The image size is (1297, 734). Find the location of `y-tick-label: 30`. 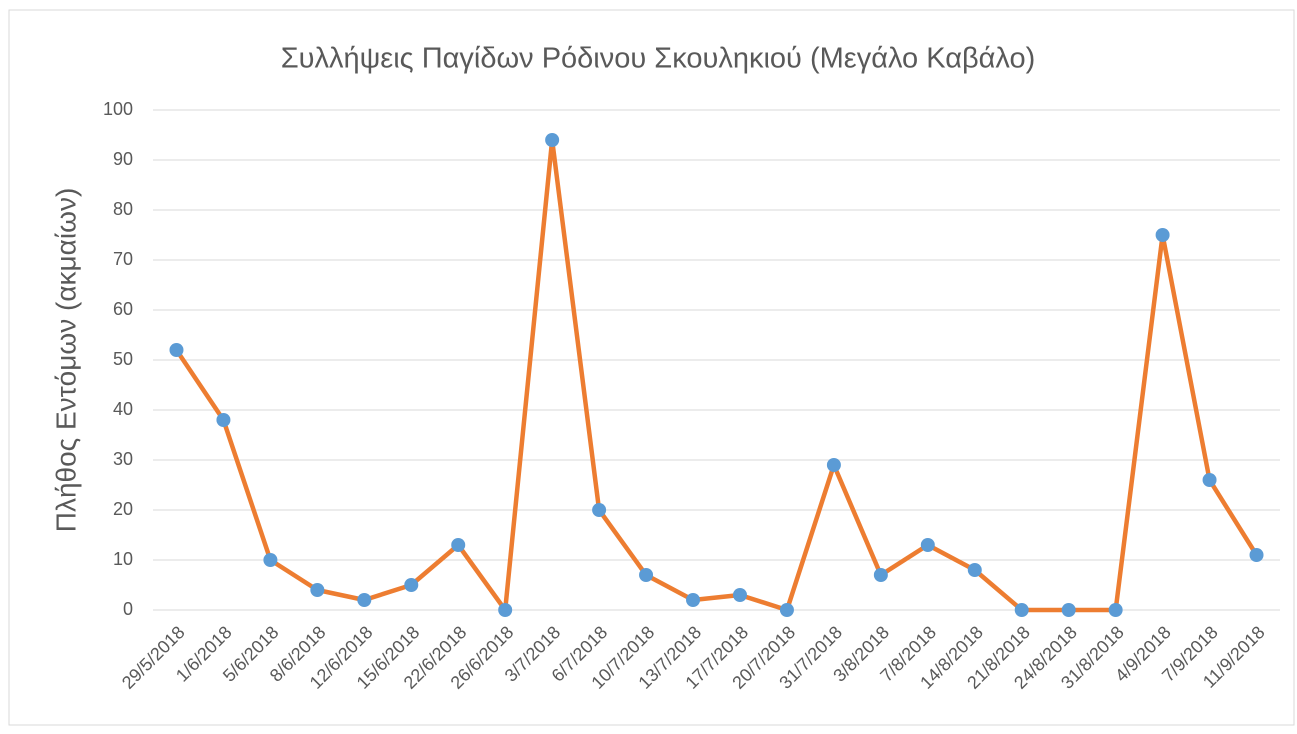

y-tick-label: 30 is located at coordinates (123, 459).